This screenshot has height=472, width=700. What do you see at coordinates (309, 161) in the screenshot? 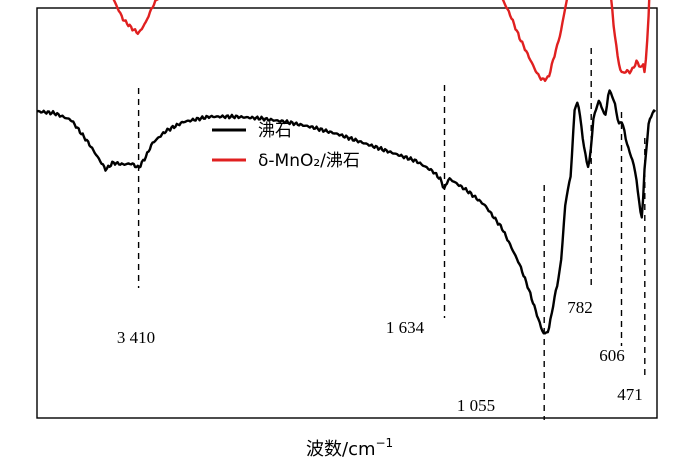
I see `legend-label-mno2-zeolite: δ-MnO₂/沸石` at bounding box center [309, 161].